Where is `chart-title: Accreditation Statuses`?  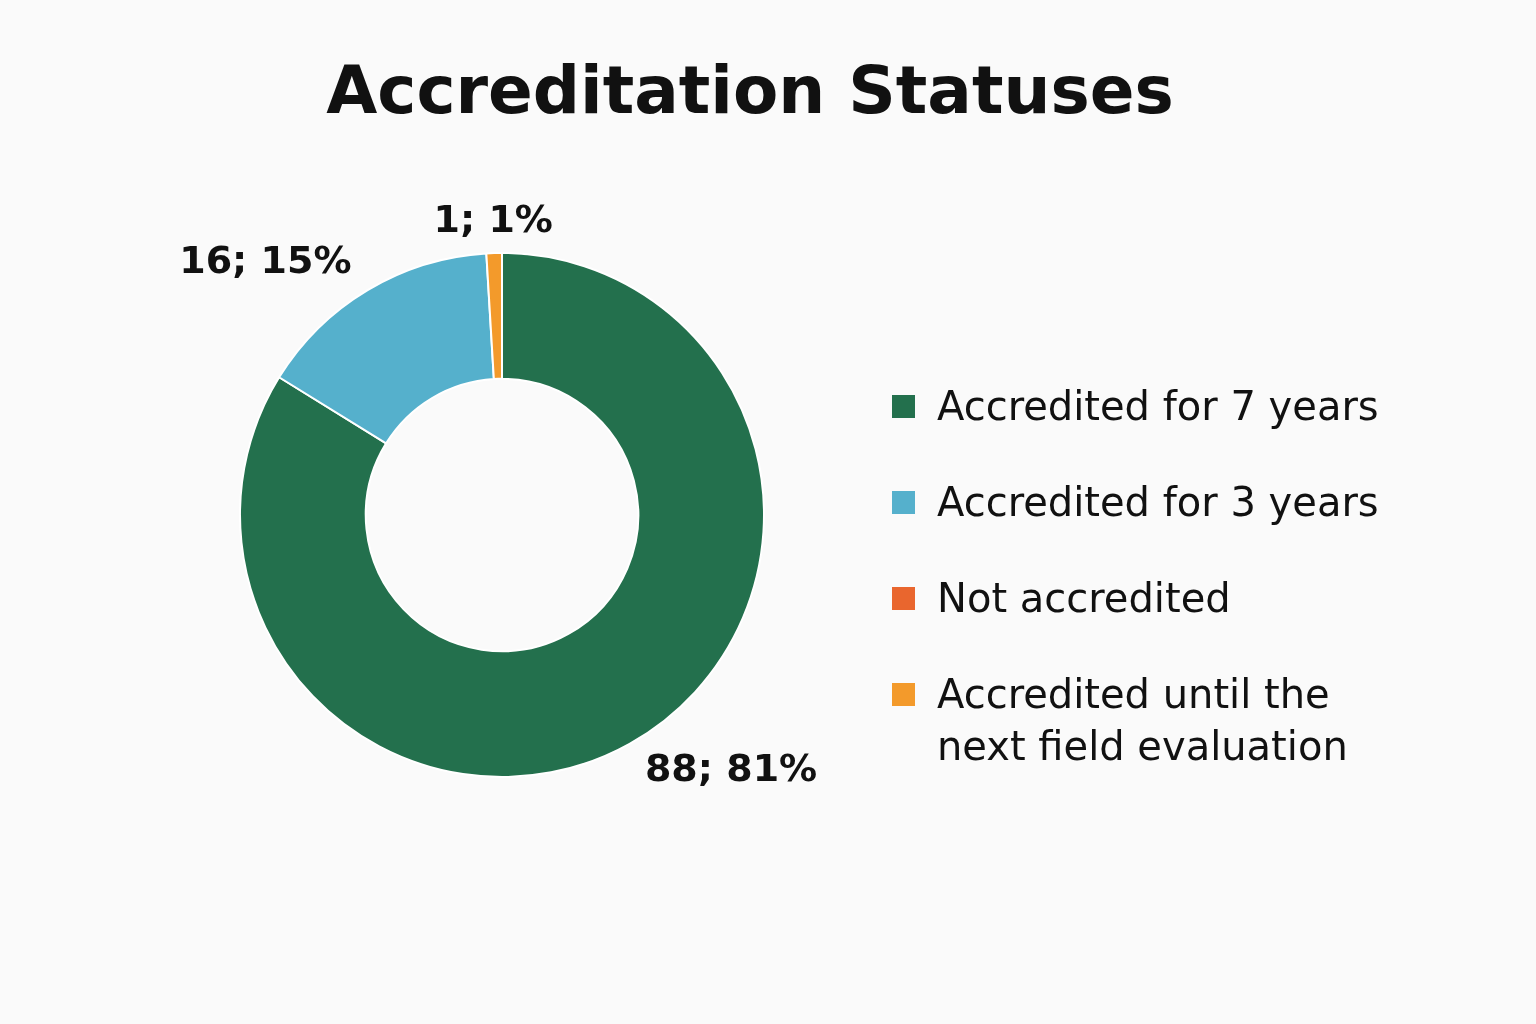 chart-title: Accreditation Statuses is located at coordinates (750, 90).